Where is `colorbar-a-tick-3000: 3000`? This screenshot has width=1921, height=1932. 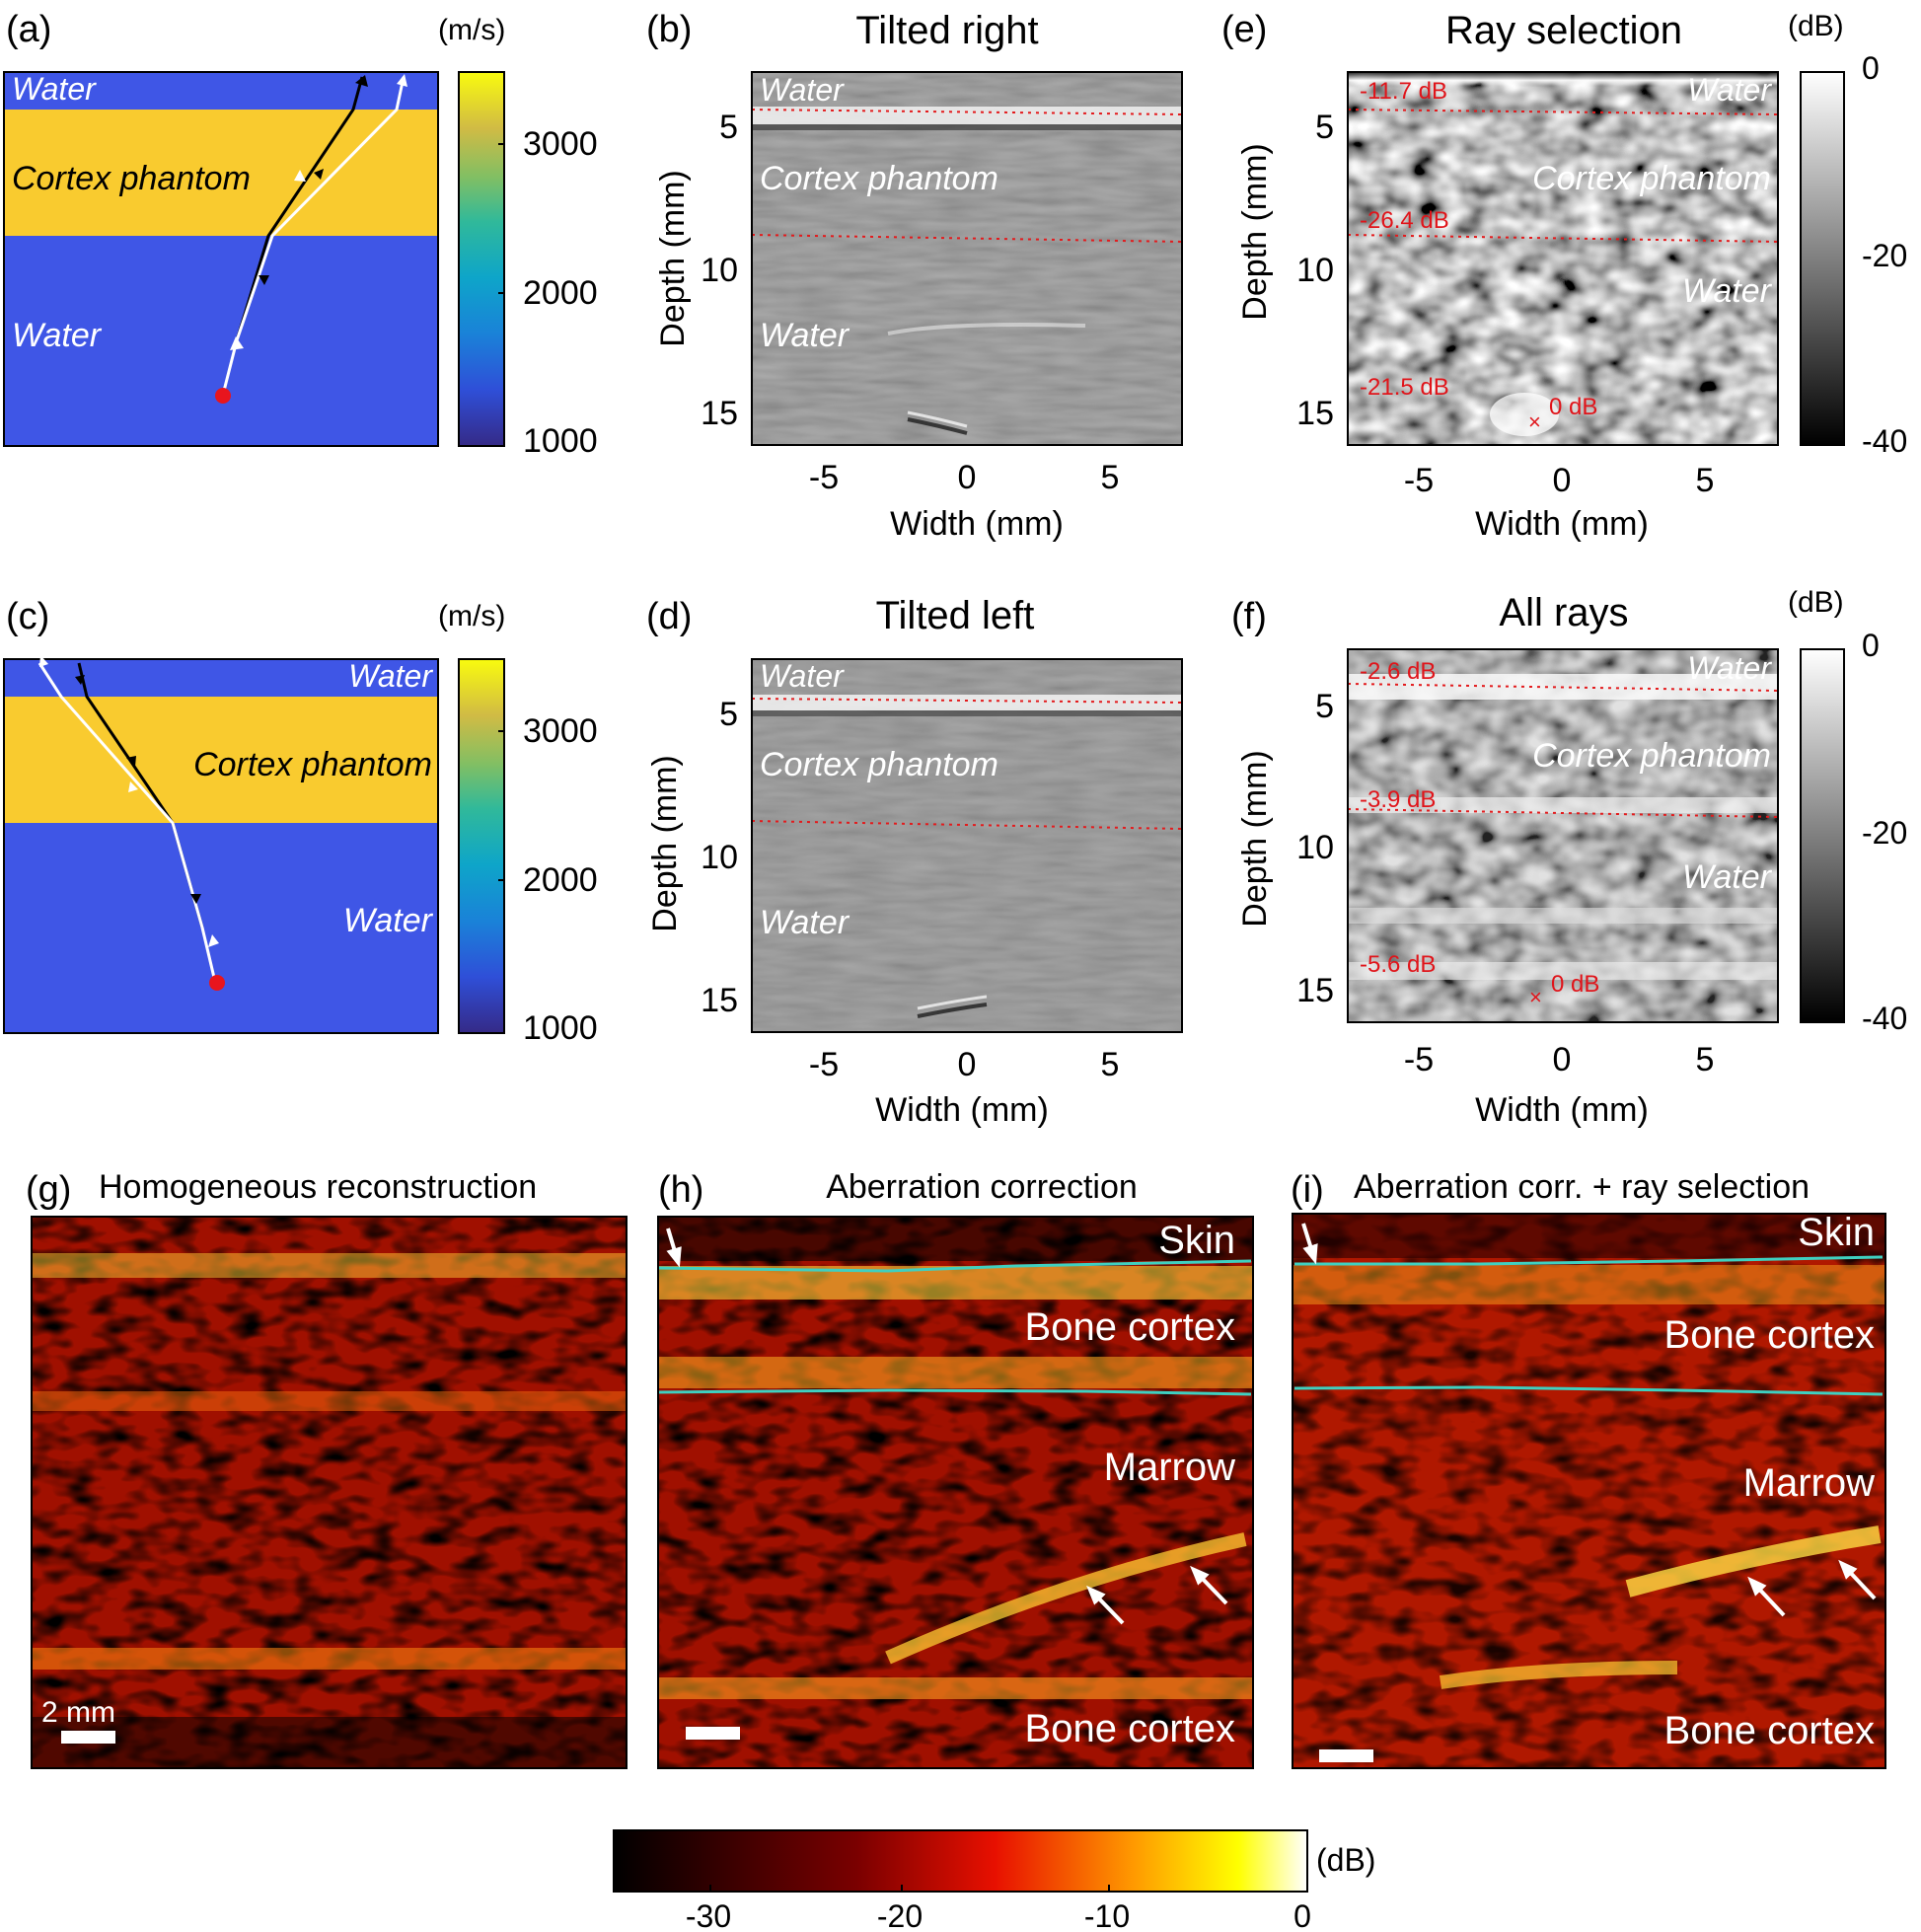 colorbar-a-tick-3000: 3000 is located at coordinates (560, 144).